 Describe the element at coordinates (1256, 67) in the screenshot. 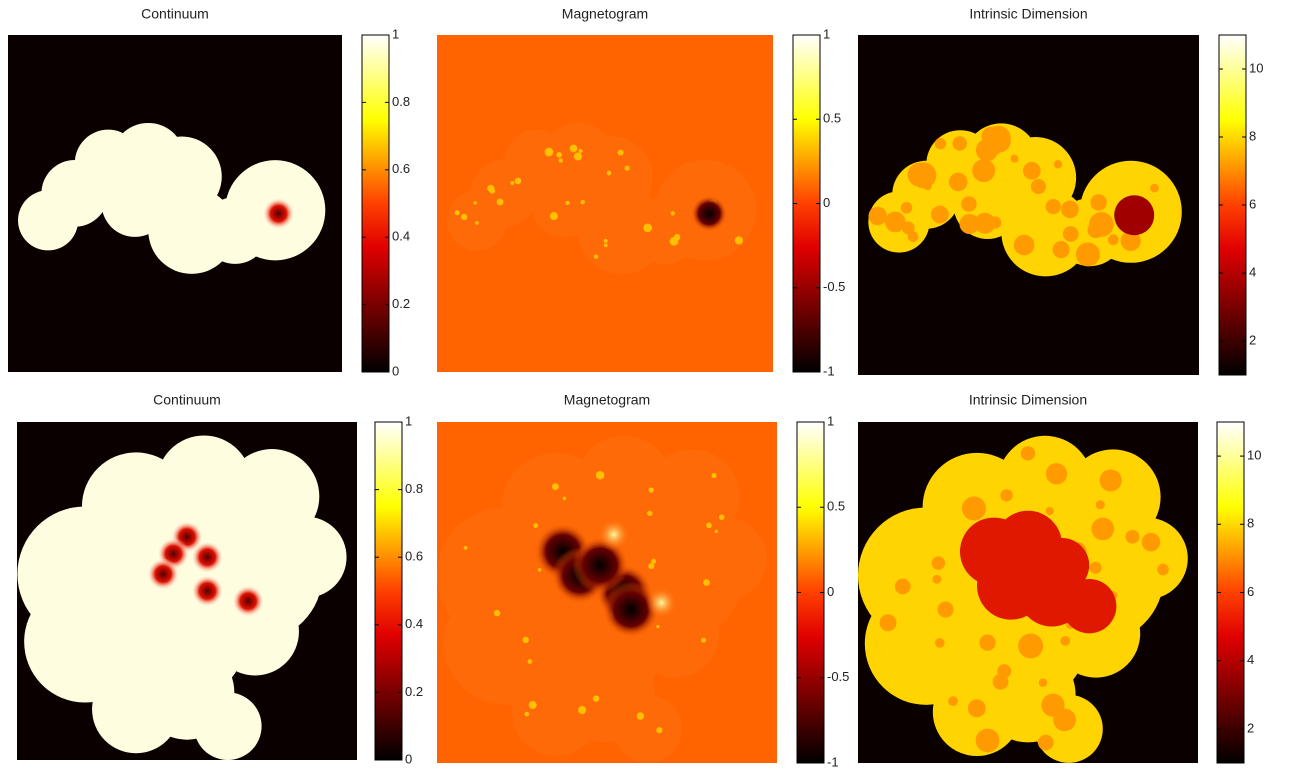

I see `colorbar-tick-label: 10` at that location.